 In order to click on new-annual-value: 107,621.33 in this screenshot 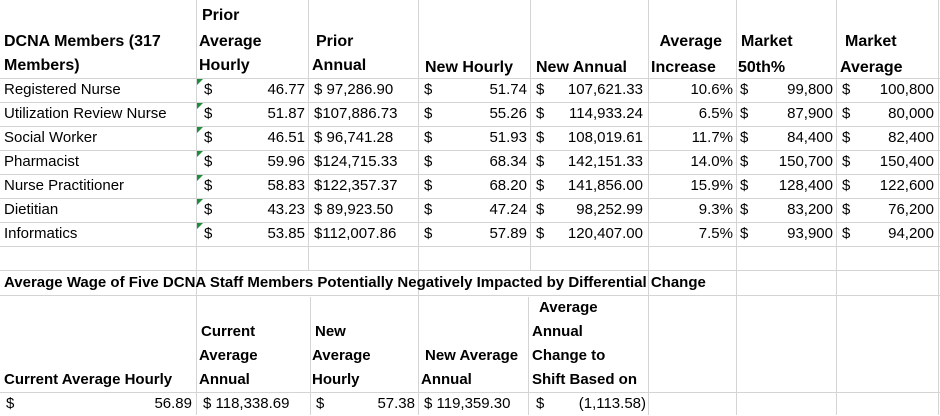, I will do `click(605, 89)`.